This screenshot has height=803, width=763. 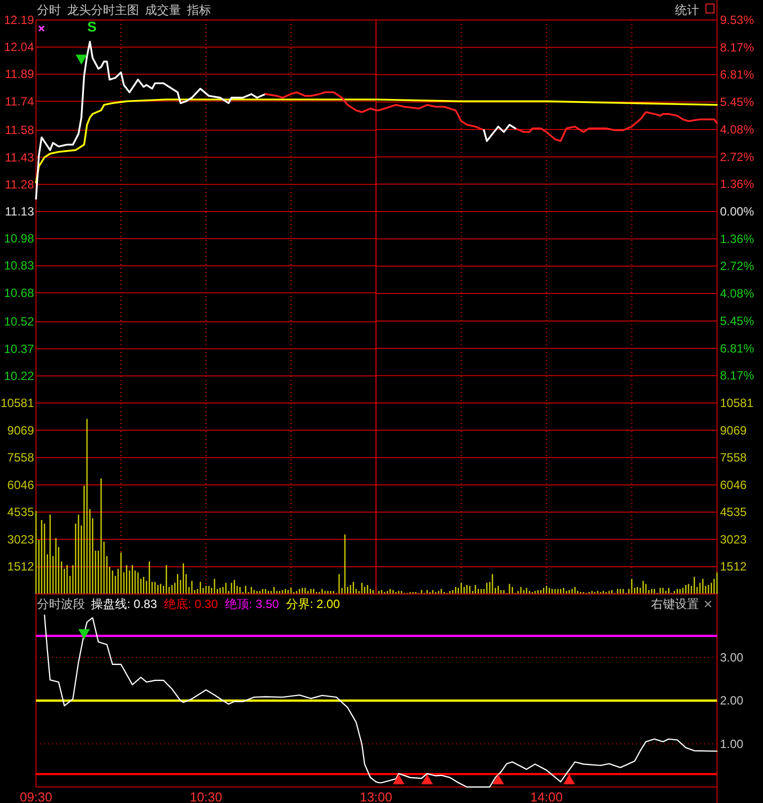 What do you see at coordinates (191, 604) in the screenshot?
I see `ref-line-label: 绝底: 0.30` at bounding box center [191, 604].